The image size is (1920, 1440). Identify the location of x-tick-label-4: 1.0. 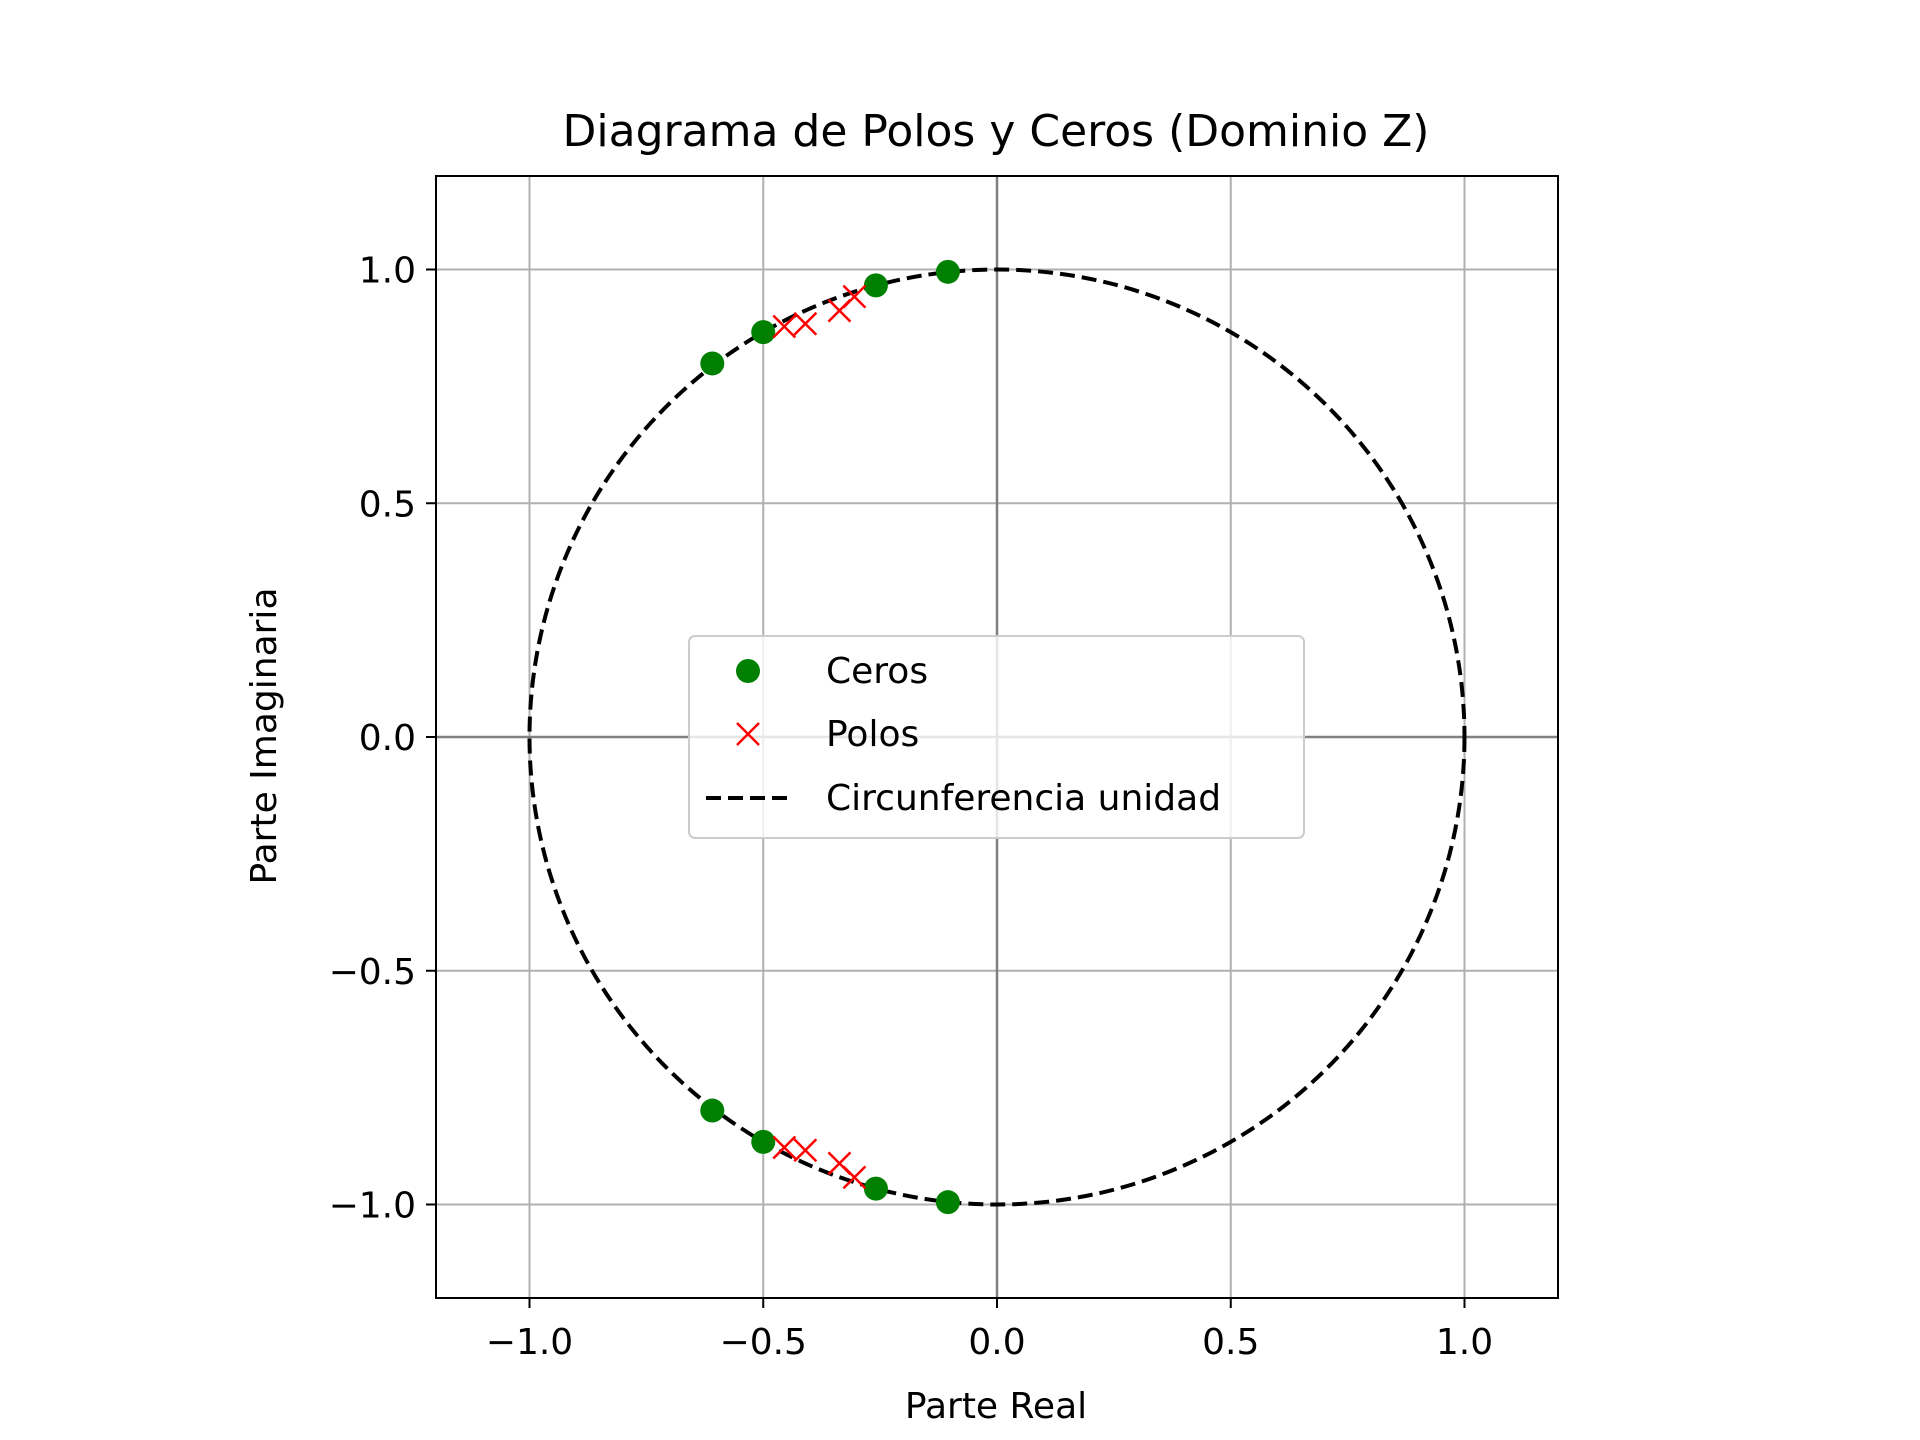
(1464, 1342).